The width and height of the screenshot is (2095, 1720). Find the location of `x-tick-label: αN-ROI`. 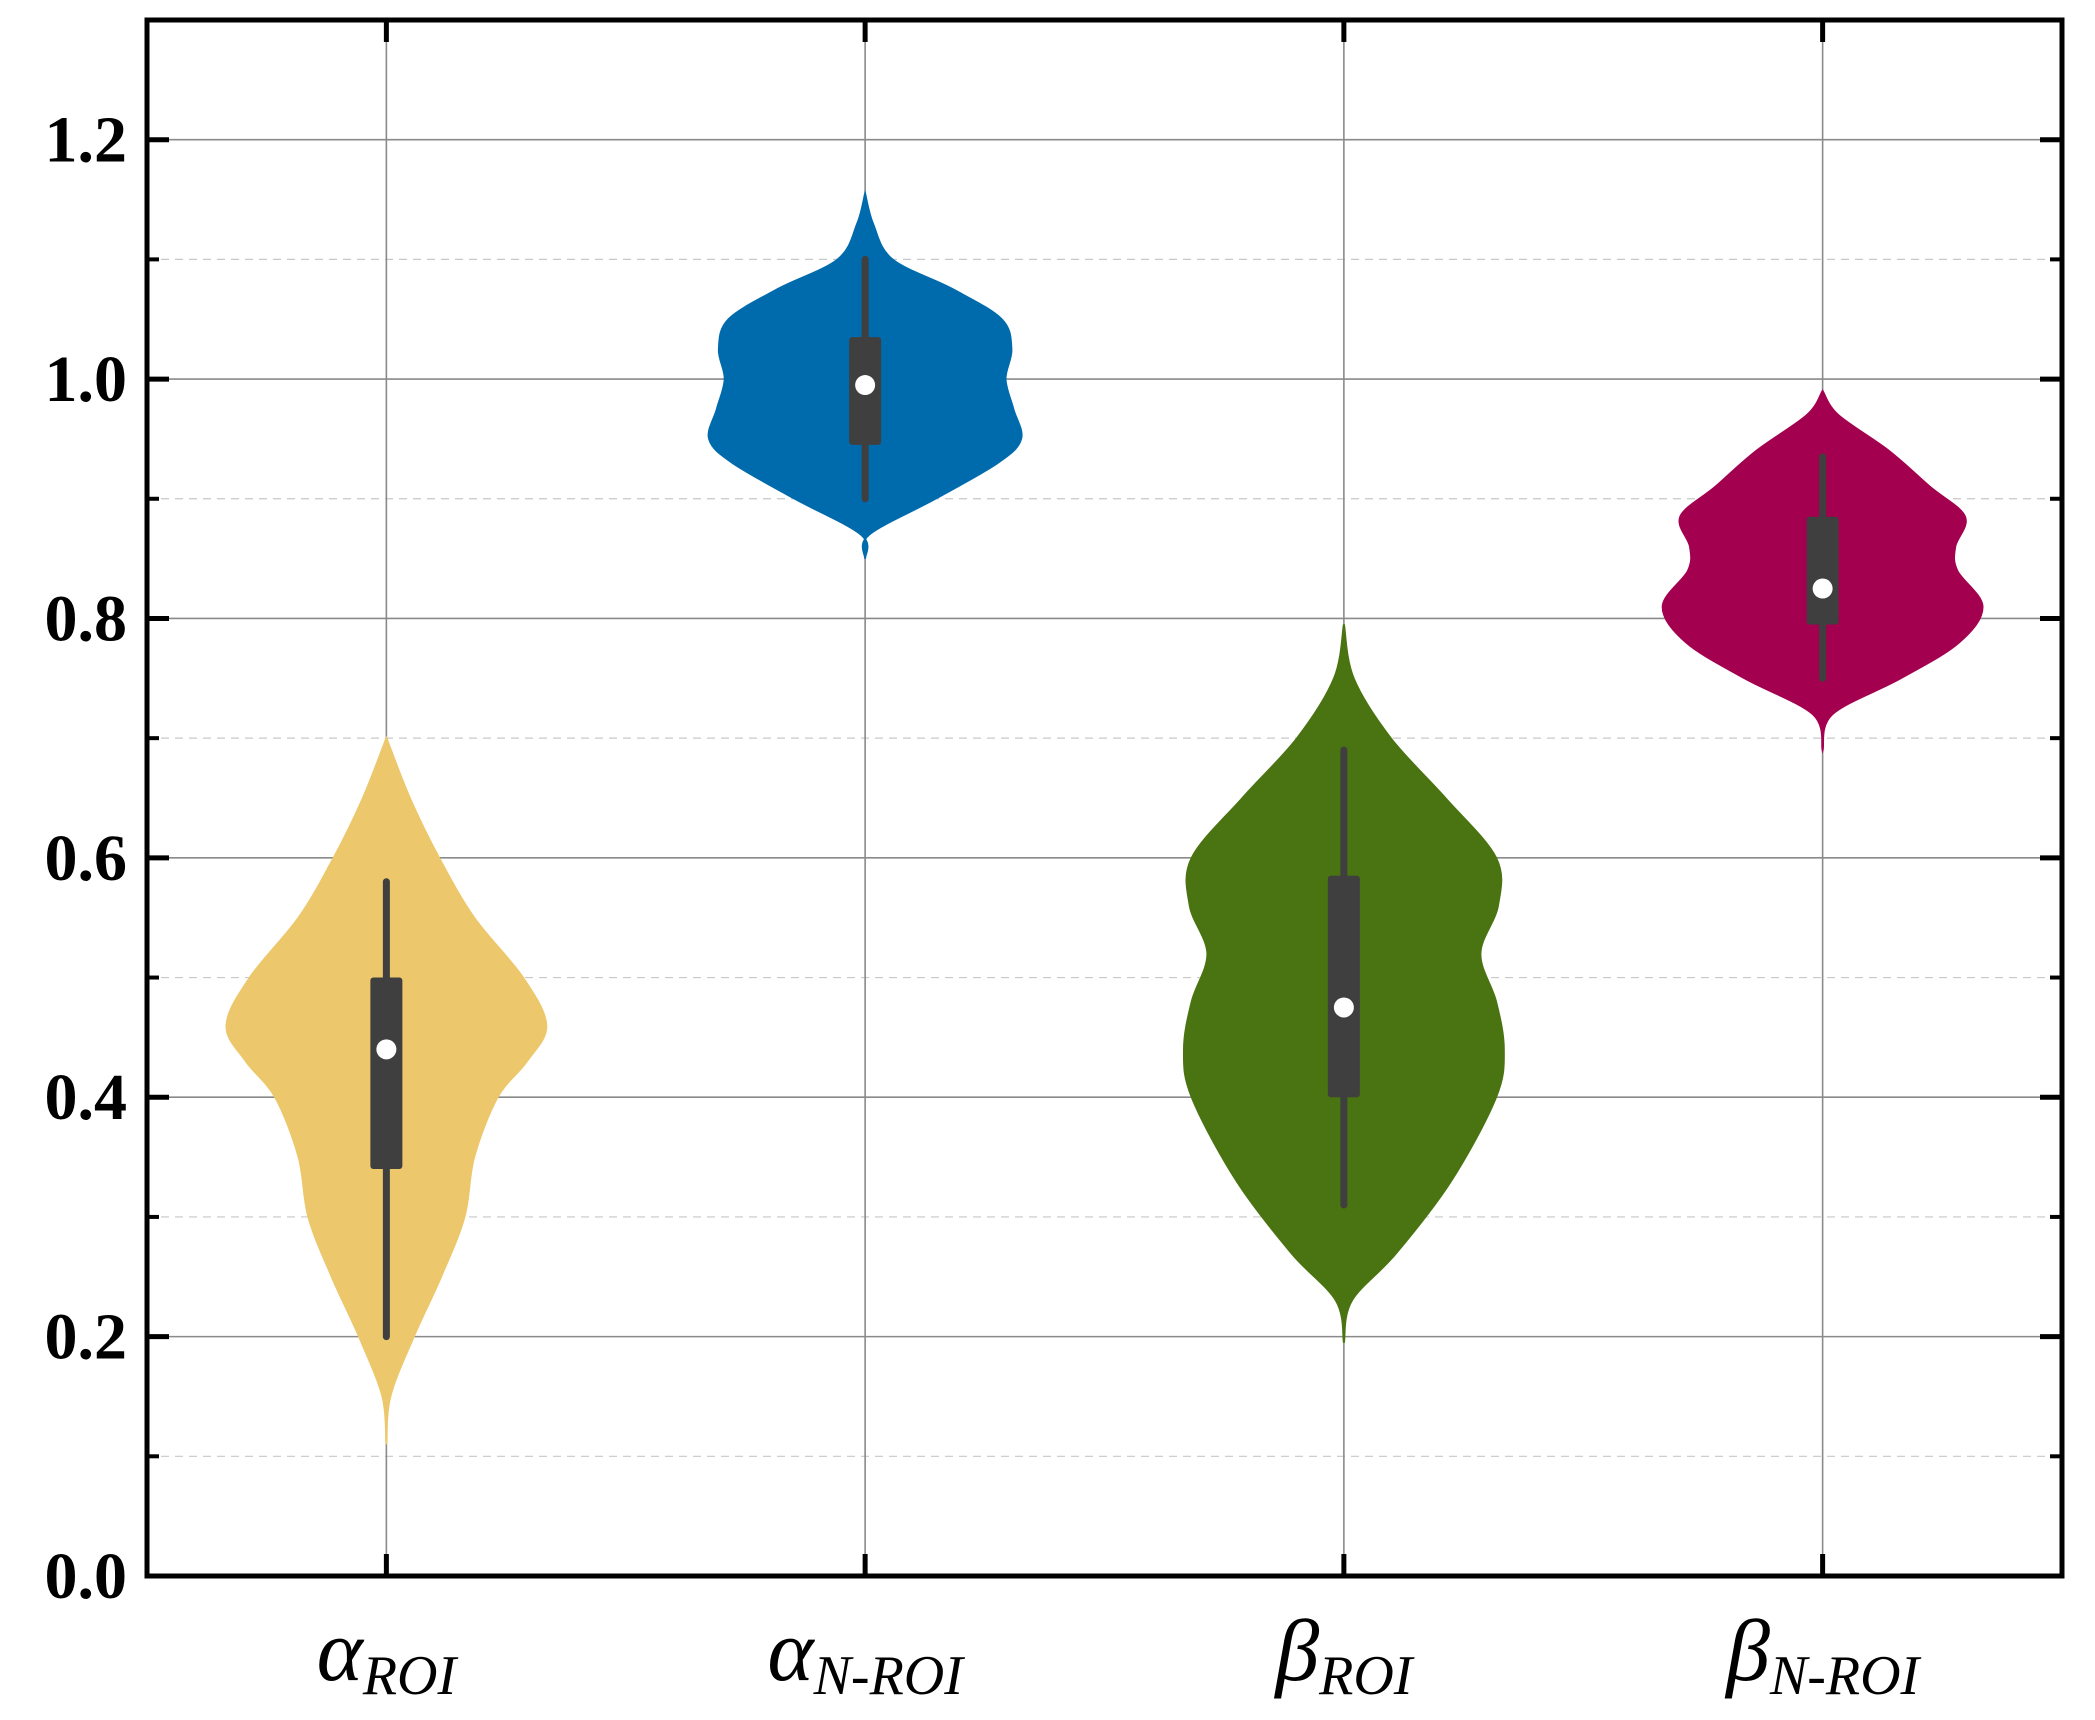

x-tick-label: αN-ROI is located at coordinates (866, 1655).